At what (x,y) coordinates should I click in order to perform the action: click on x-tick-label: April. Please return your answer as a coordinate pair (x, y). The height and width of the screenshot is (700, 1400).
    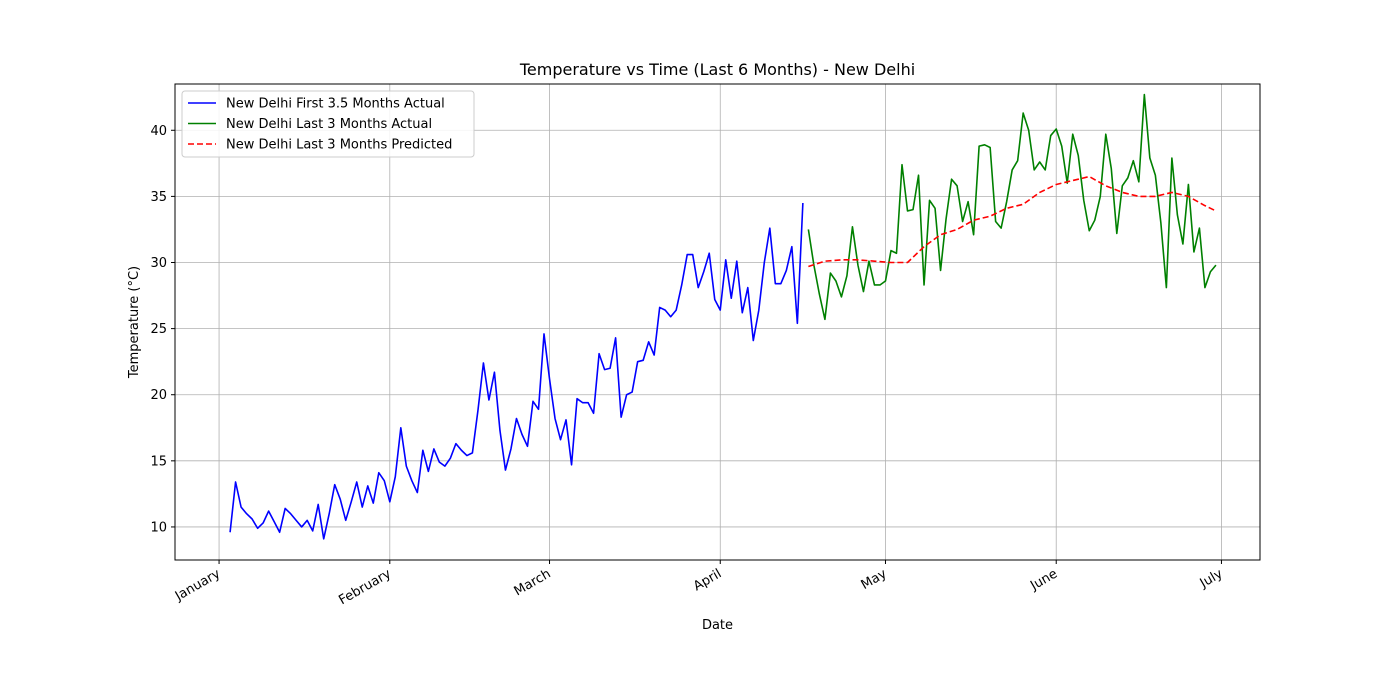
    Looking at the image, I should click on (707, 580).